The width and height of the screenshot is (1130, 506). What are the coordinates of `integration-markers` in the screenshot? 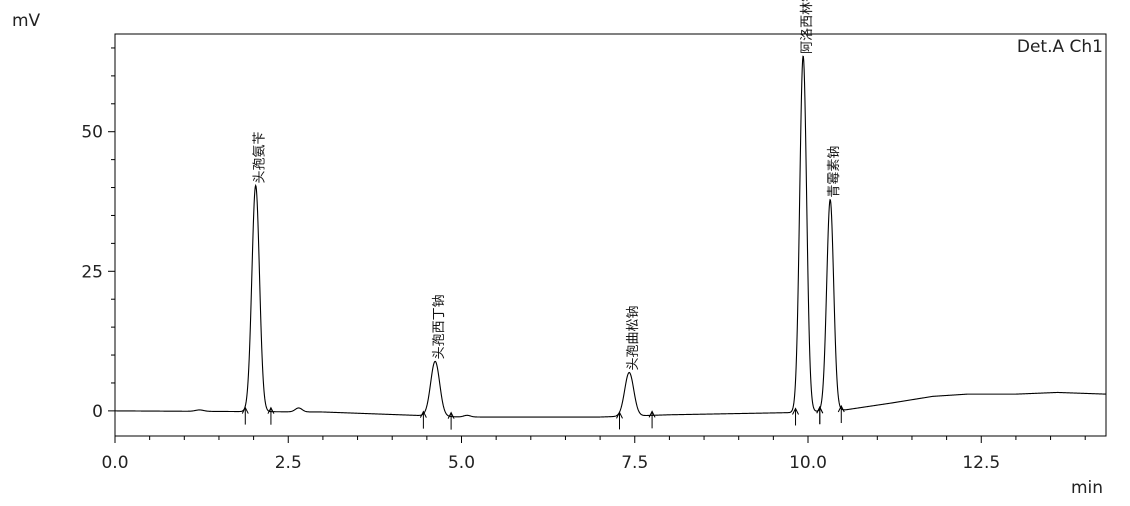 It's located at (543, 417).